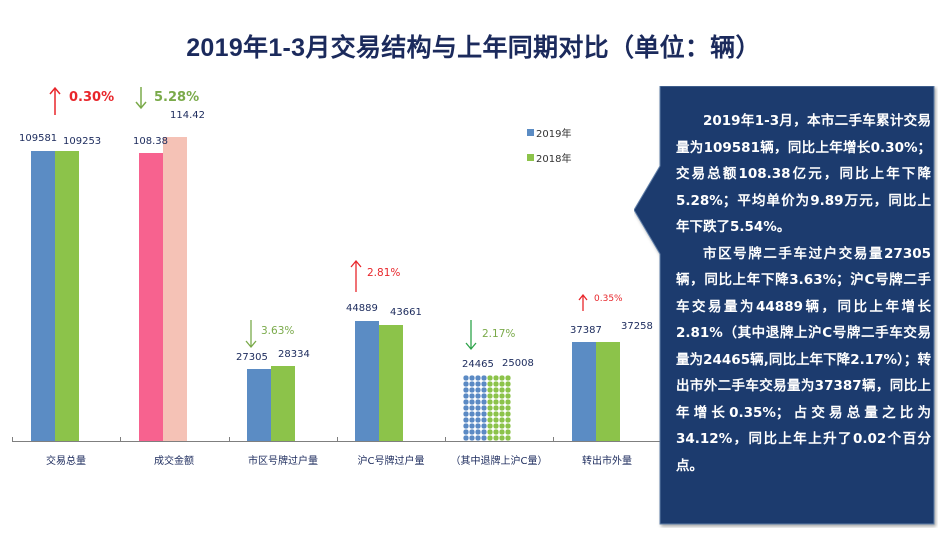 Image resolution: width=947 pixels, height=541 pixels. Describe the element at coordinates (82, 141) in the screenshot. I see `value-label: 109253` at that location.